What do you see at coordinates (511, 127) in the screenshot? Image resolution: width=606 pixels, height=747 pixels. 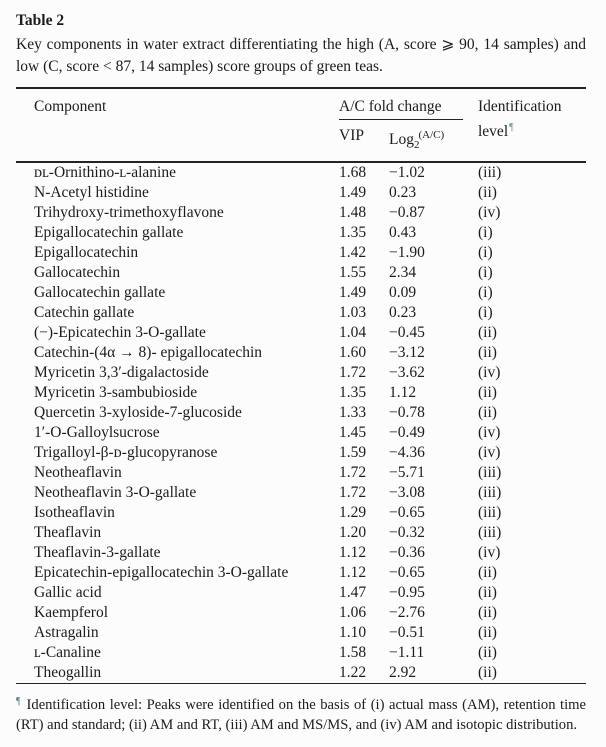 I see `footnote-mark: ¶` at bounding box center [511, 127].